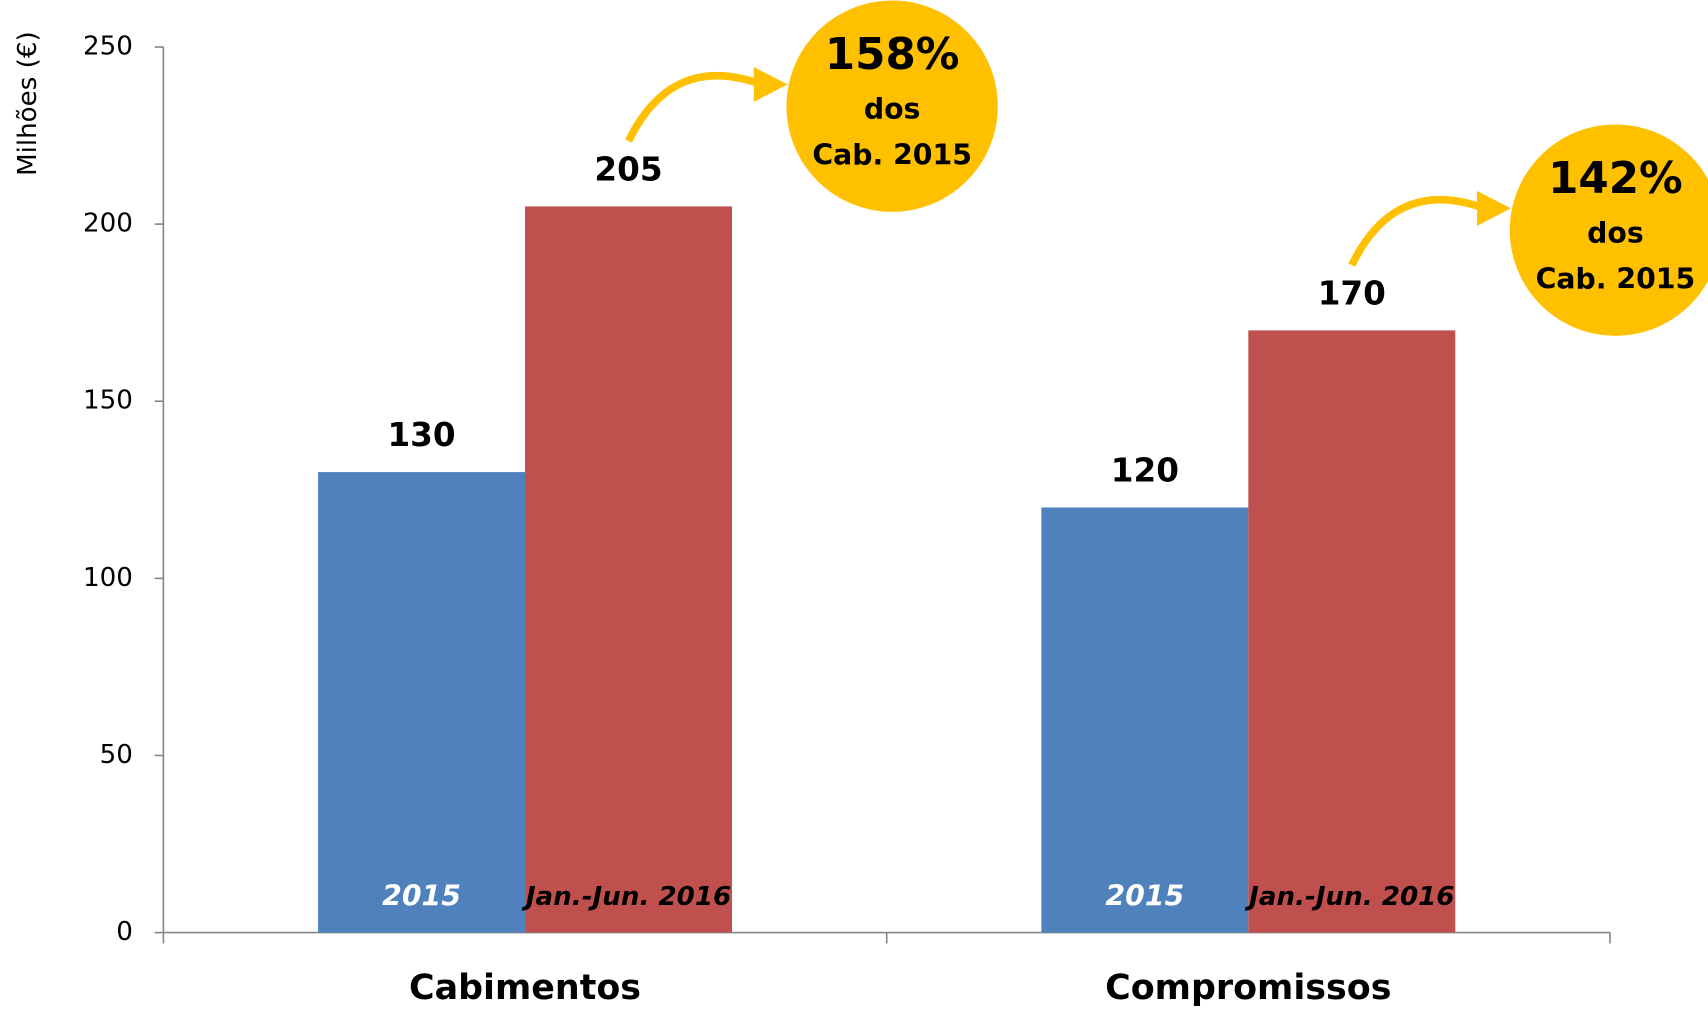  Describe the element at coordinates (628, 170) in the screenshot. I see `data-label: 205` at that location.